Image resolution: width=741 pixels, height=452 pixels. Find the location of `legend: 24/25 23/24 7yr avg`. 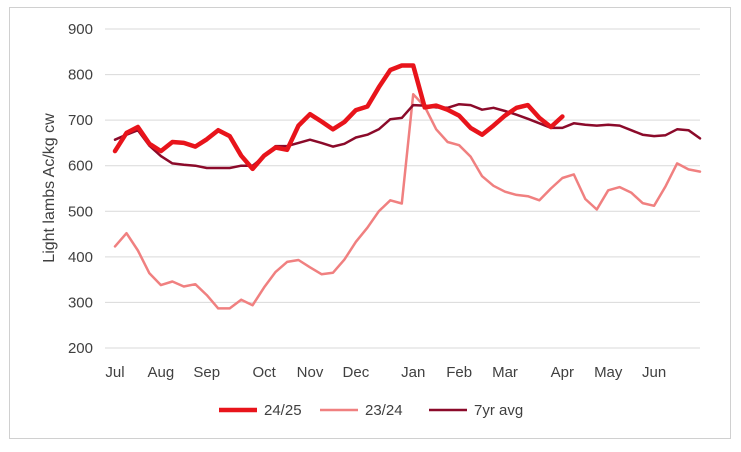

legend: 24/25 23/24 7yr avg is located at coordinates (371, 410).